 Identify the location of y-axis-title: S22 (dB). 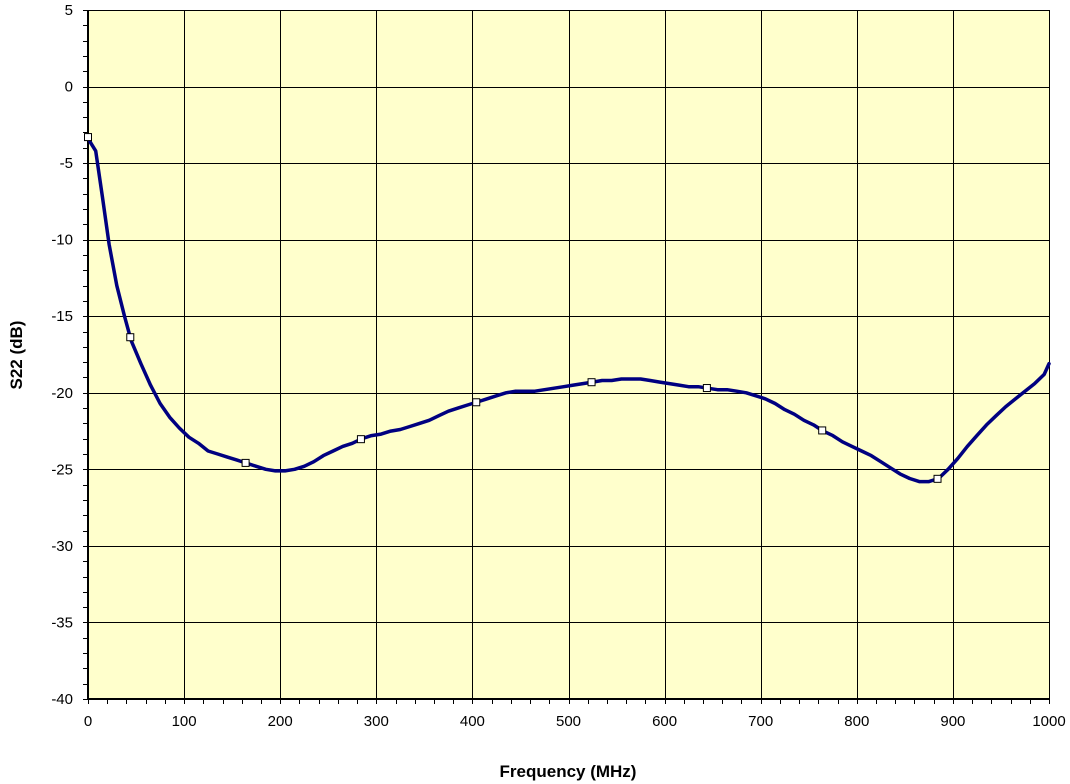
(16, 355).